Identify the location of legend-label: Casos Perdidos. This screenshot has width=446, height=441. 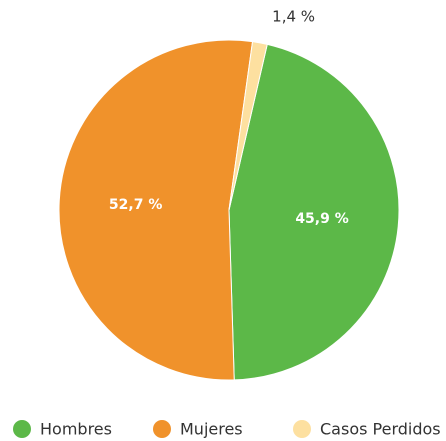
(380, 429).